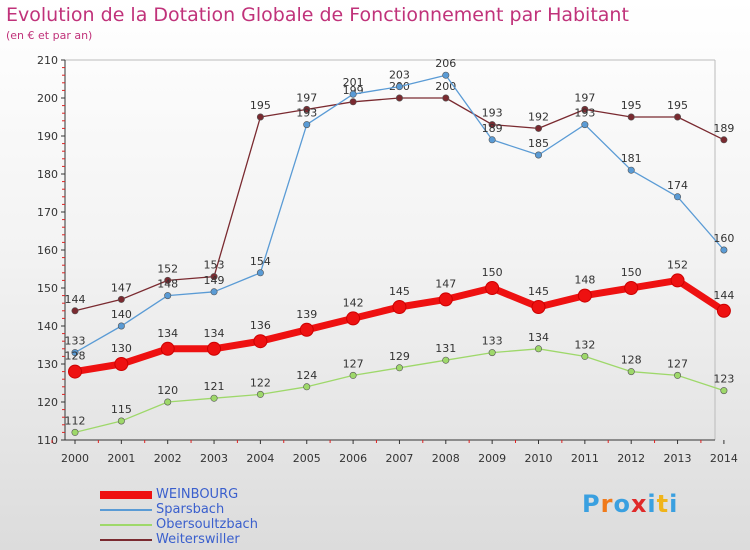 The width and height of the screenshot is (750, 550). Describe the element at coordinates (47, 326) in the screenshot. I see `y-tick-label: 140` at that location.